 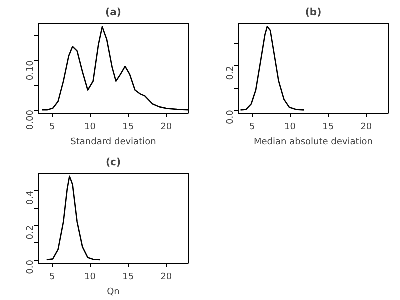 What do you see at coordinates (313, 13) in the screenshot?
I see `chart-title: (b)` at bounding box center [313, 13].